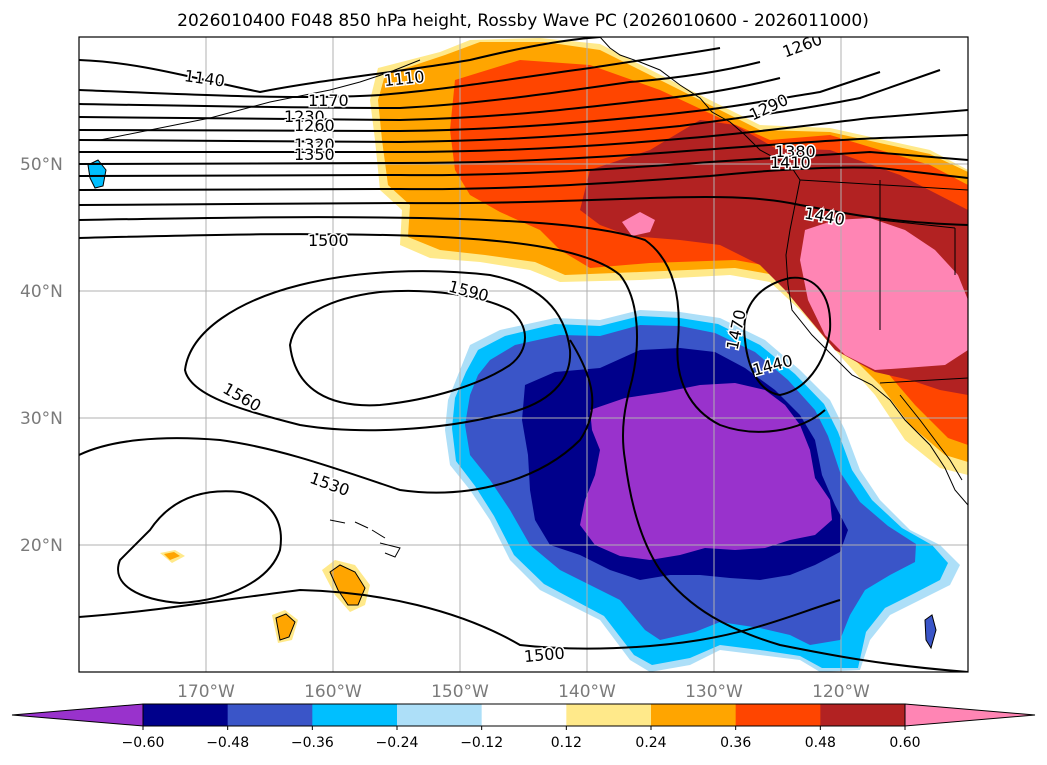 This screenshot has height=765, width=1047. What do you see at coordinates (931, 437) in the screenshot?
I see `coast-baja` at bounding box center [931, 437].